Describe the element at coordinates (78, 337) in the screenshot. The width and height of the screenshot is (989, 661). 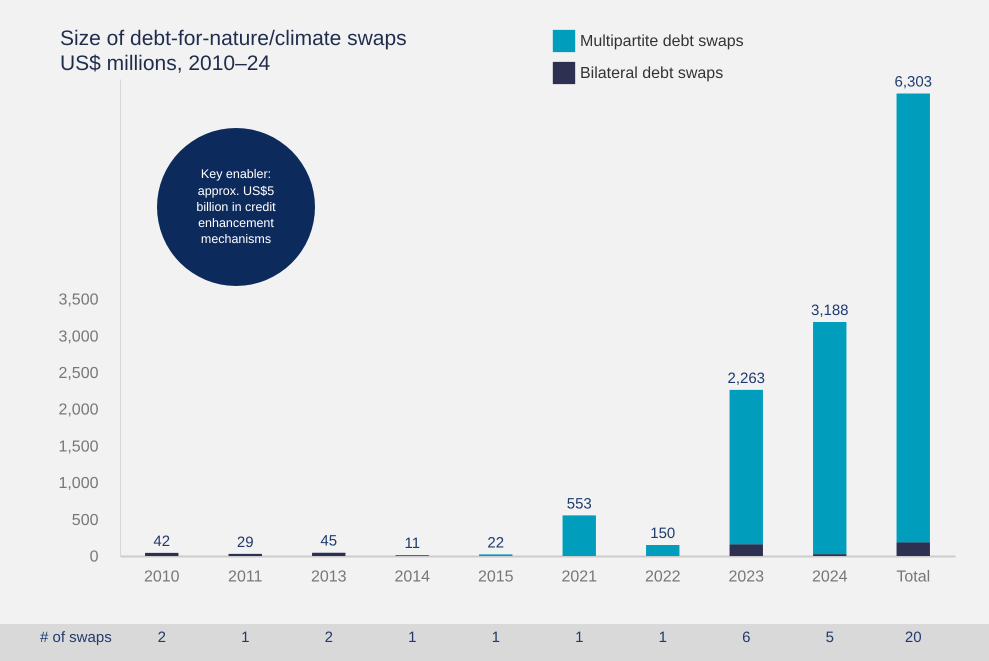
I see `y-tick-label: 3,000` at that location.